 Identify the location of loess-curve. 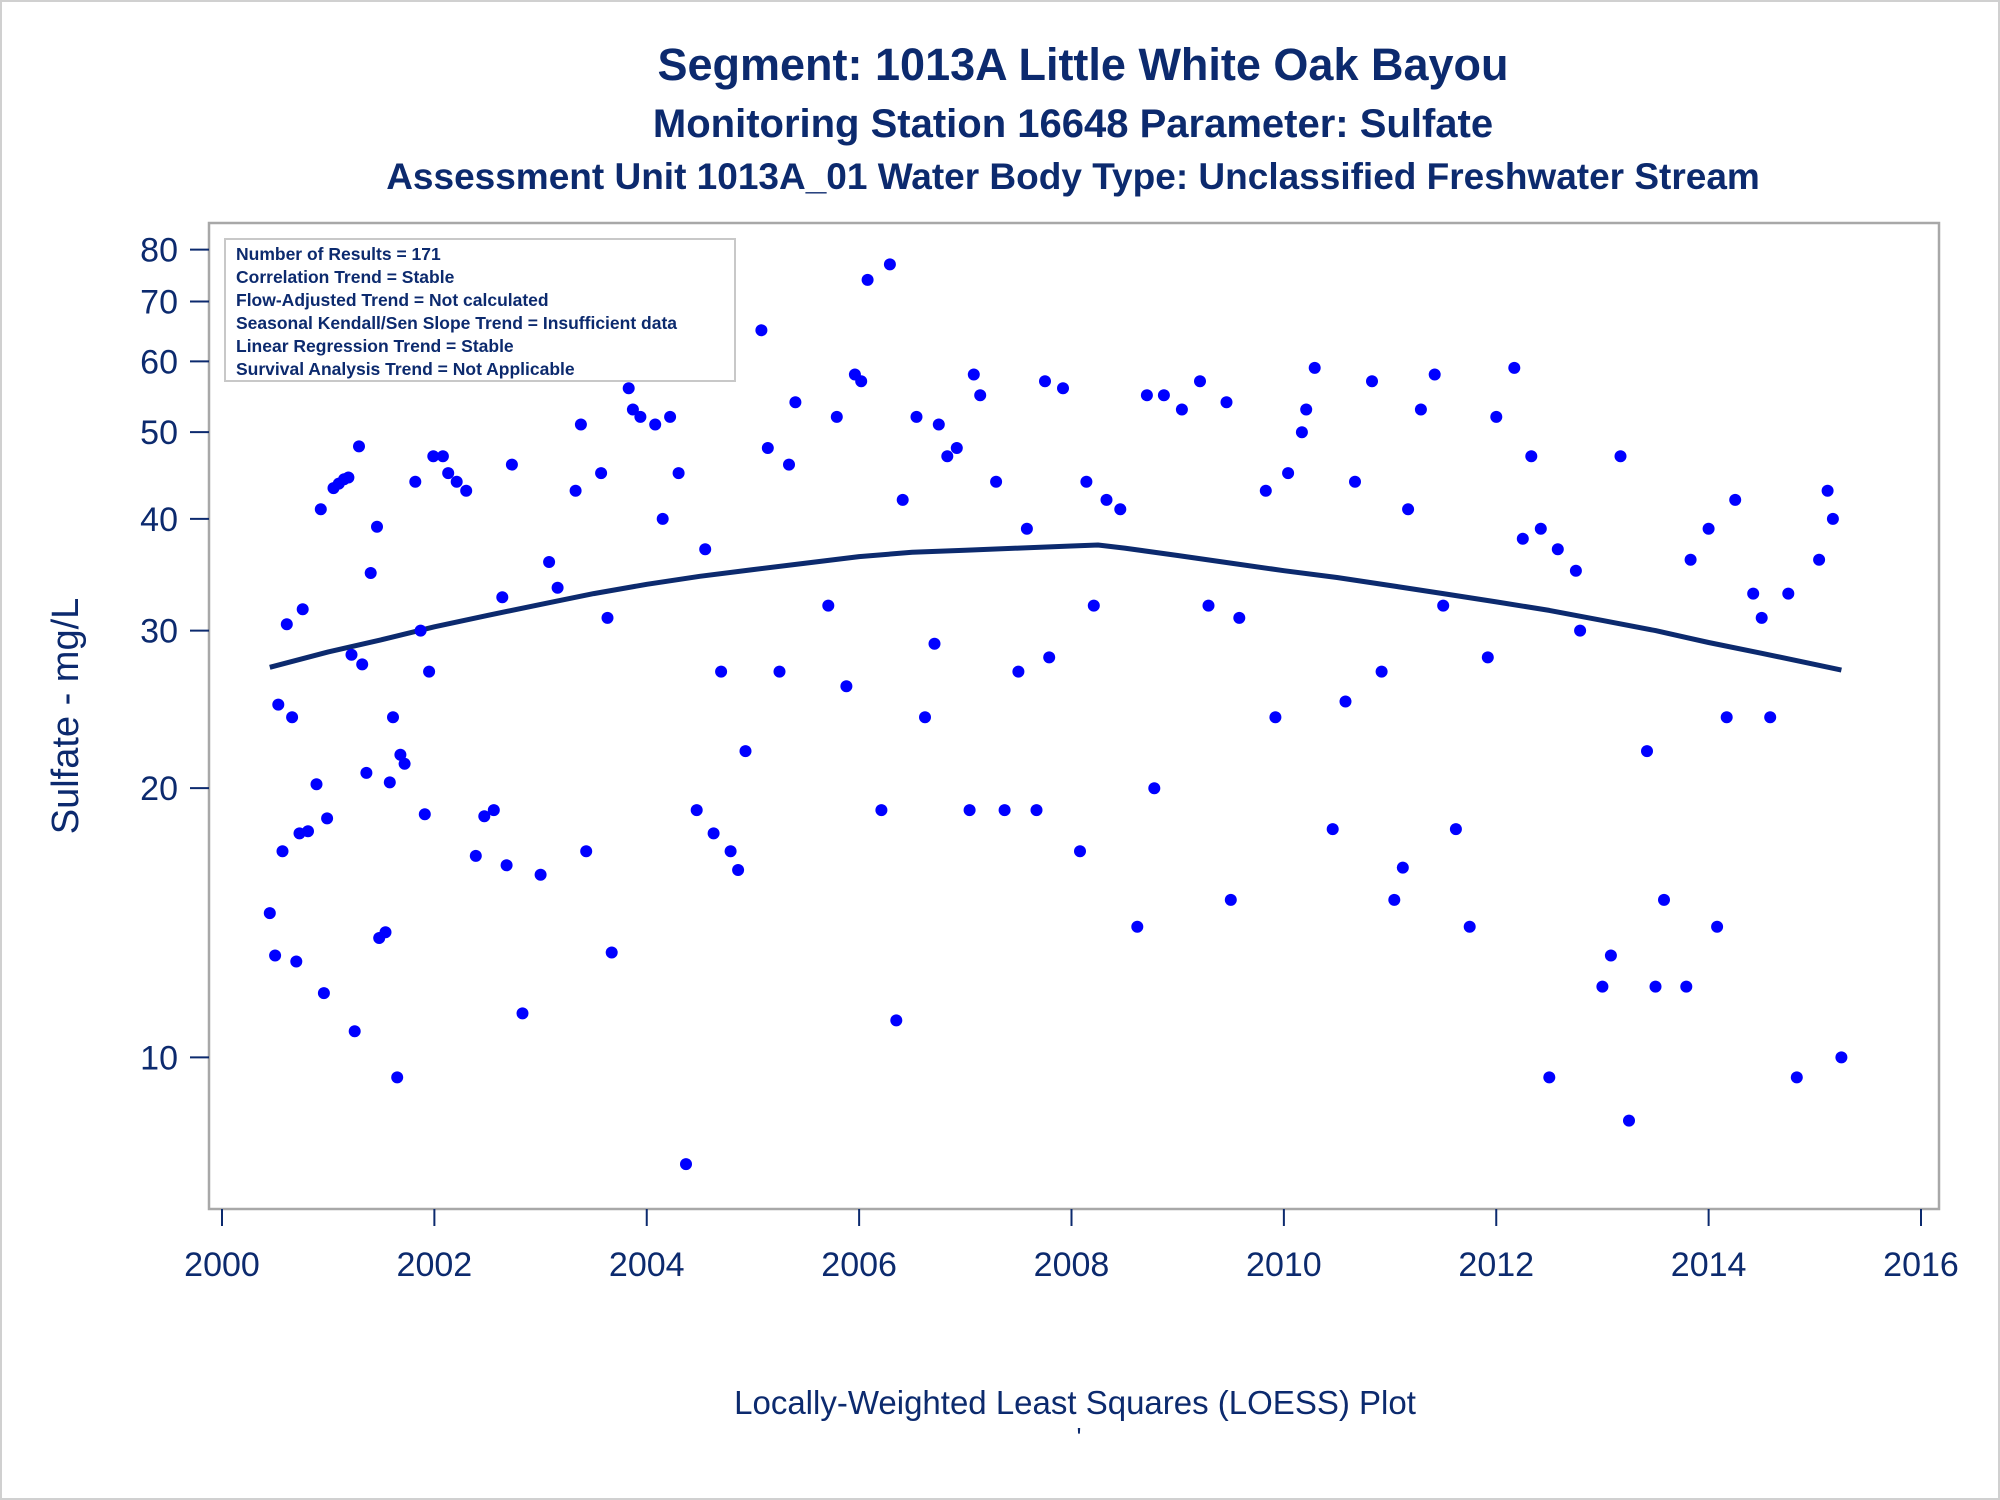
(1055, 607).